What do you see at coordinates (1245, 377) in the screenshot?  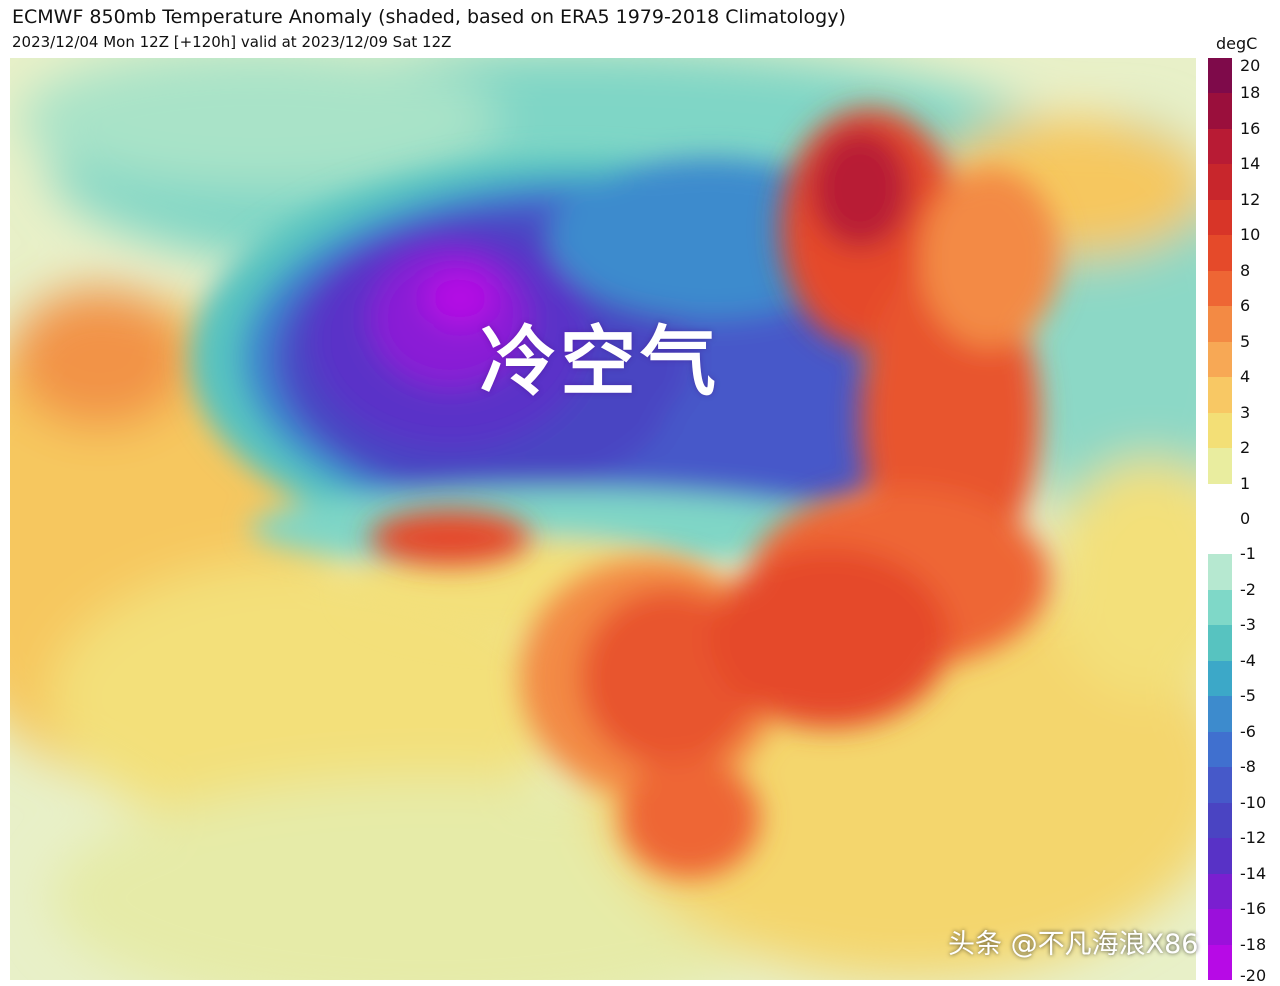 I see `colorbar-tick-label: 4` at bounding box center [1245, 377].